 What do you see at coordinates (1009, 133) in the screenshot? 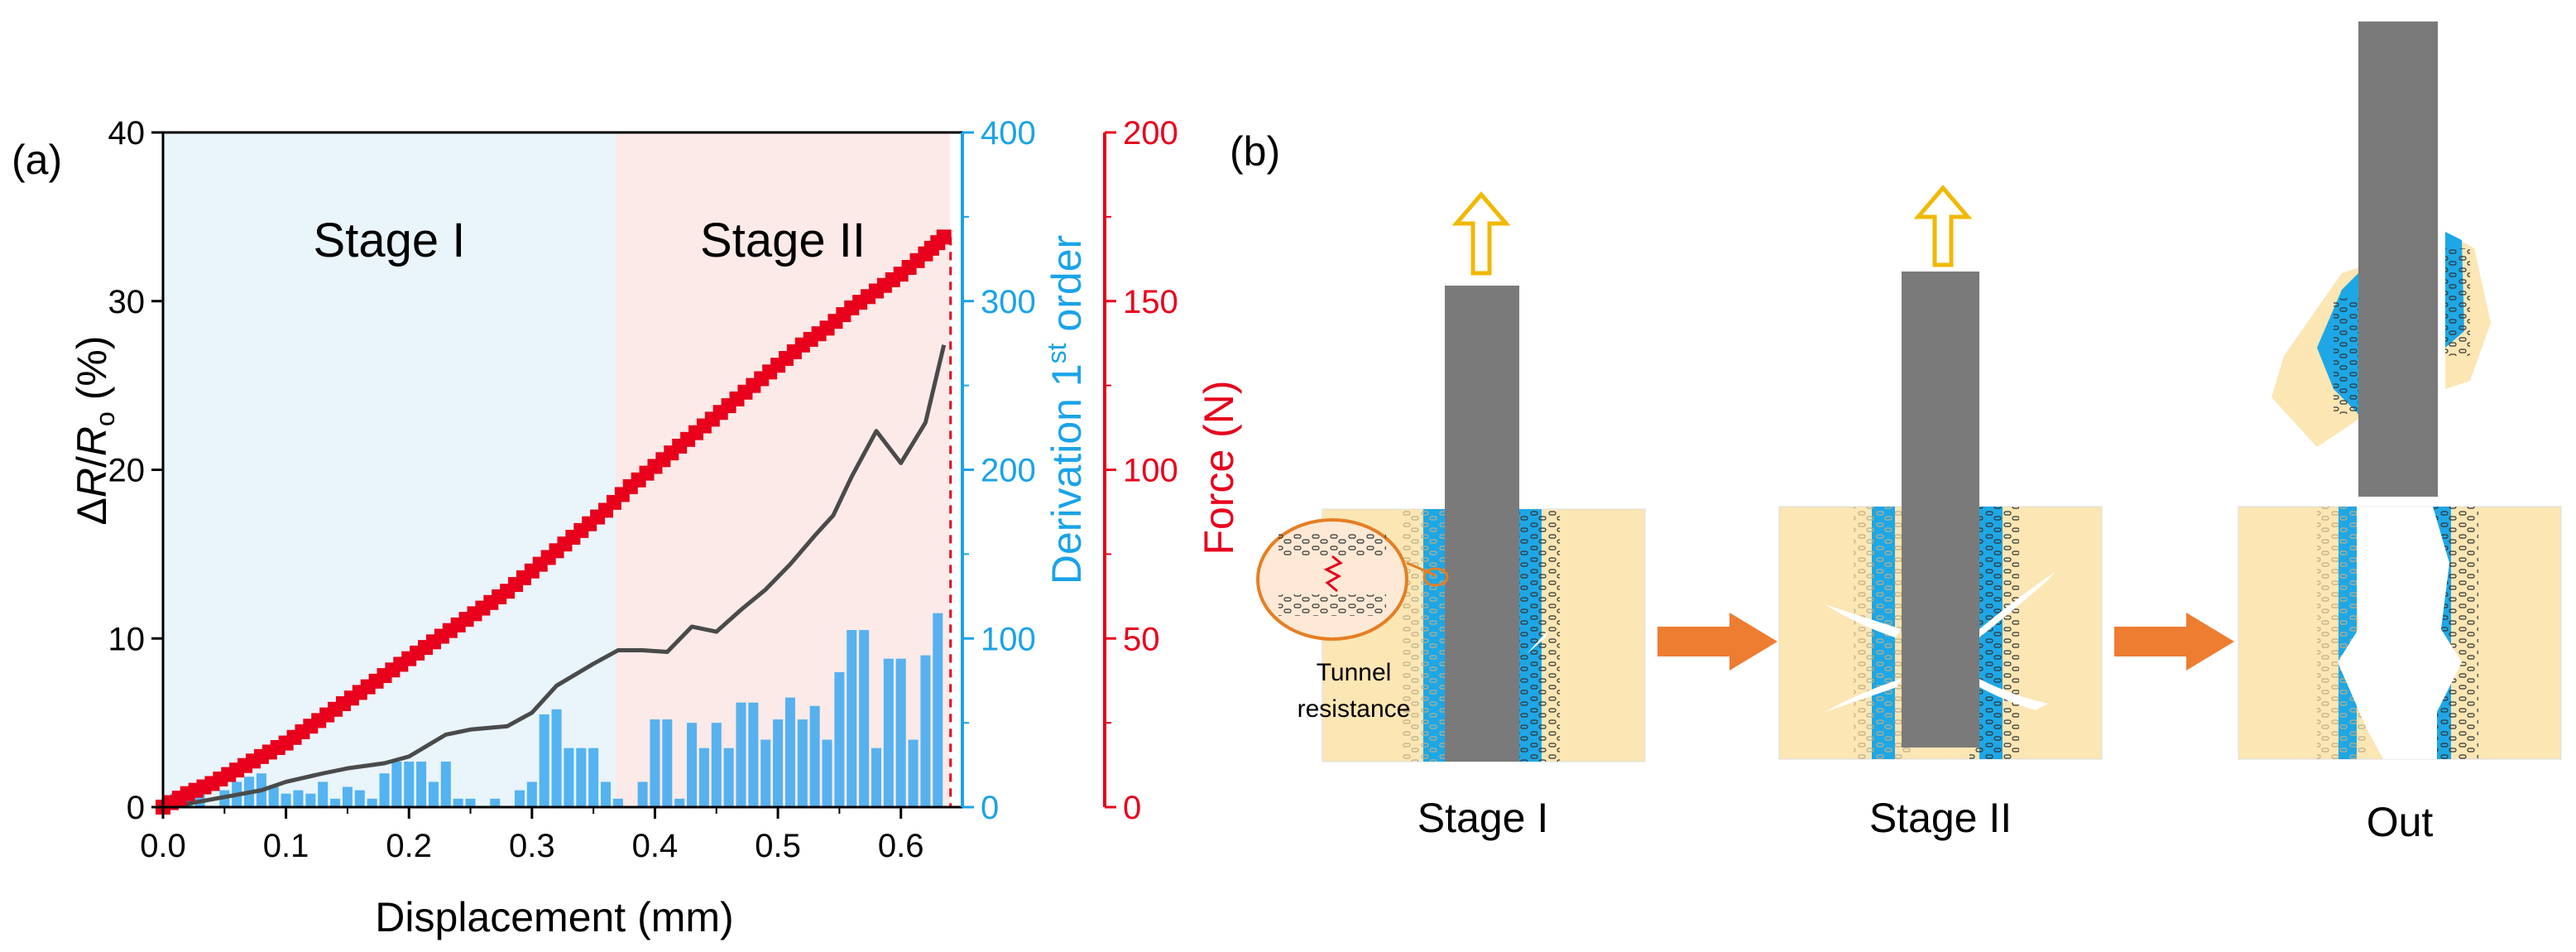
I see `right-1-tick-label: 400` at bounding box center [1009, 133].